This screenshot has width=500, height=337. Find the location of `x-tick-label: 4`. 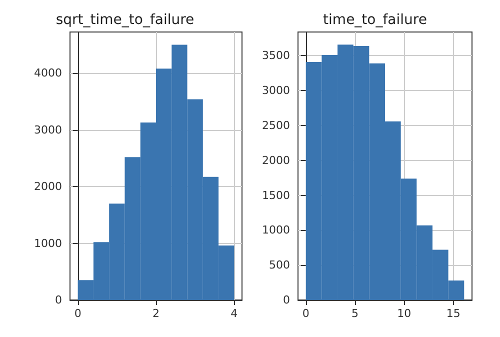

x-tick-label: 4 is located at coordinates (234, 313).